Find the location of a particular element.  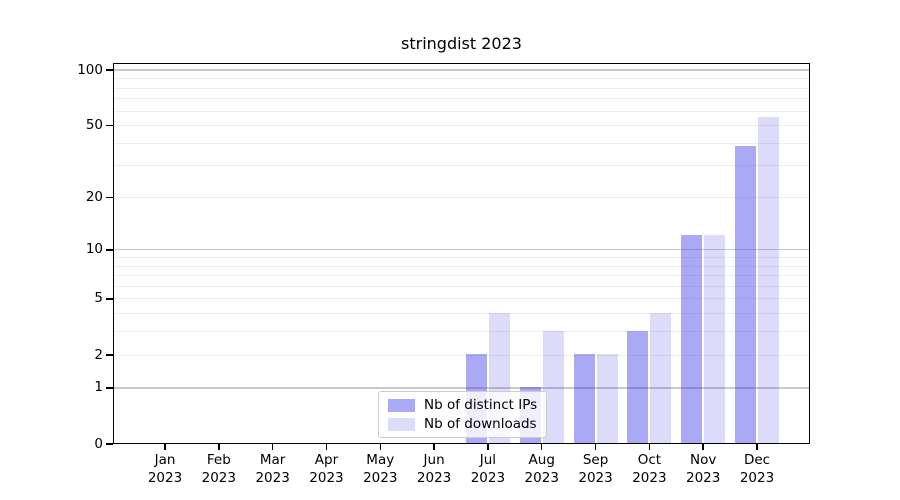

legend-entry-downloads: Nb of downloads is located at coordinates (462, 424).